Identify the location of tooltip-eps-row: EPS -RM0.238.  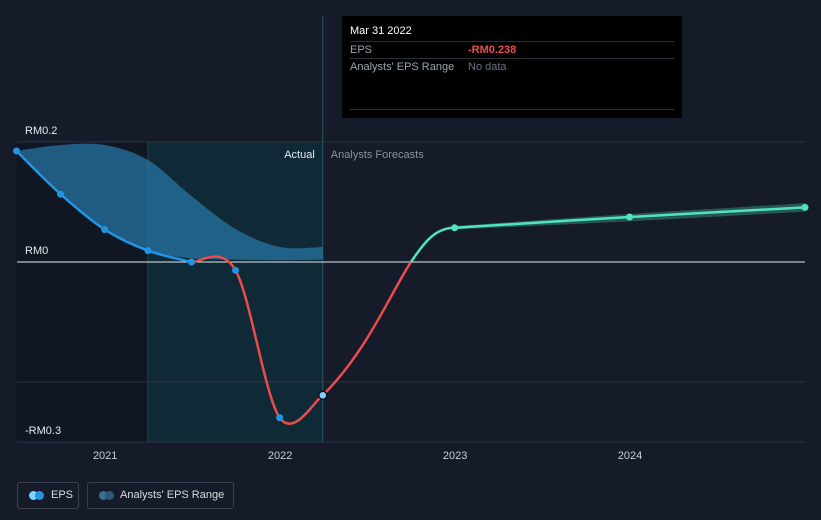
(512, 49).